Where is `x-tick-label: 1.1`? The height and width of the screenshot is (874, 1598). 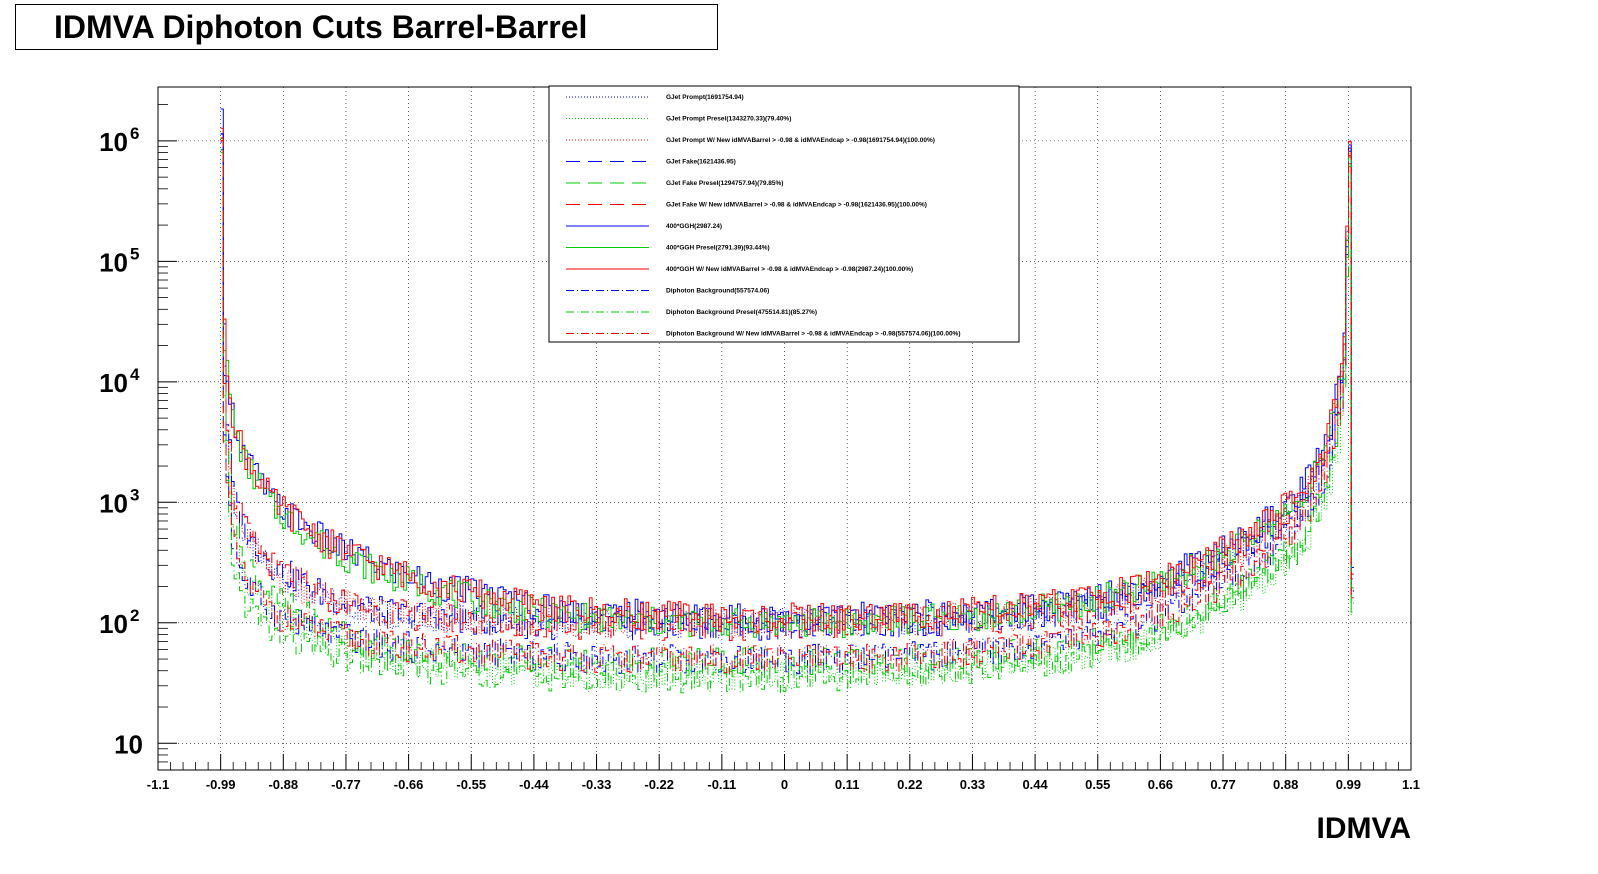
x-tick-label: 1.1 is located at coordinates (1411, 784).